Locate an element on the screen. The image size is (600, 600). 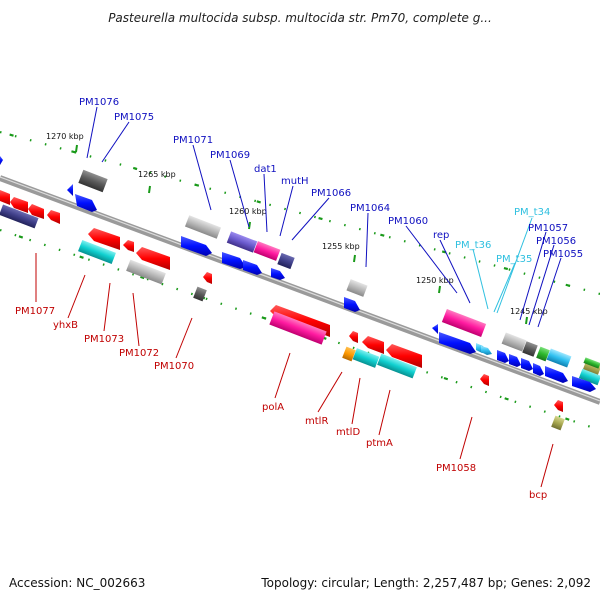
gene-bcp-arrow is located at coordinates (558, 406).